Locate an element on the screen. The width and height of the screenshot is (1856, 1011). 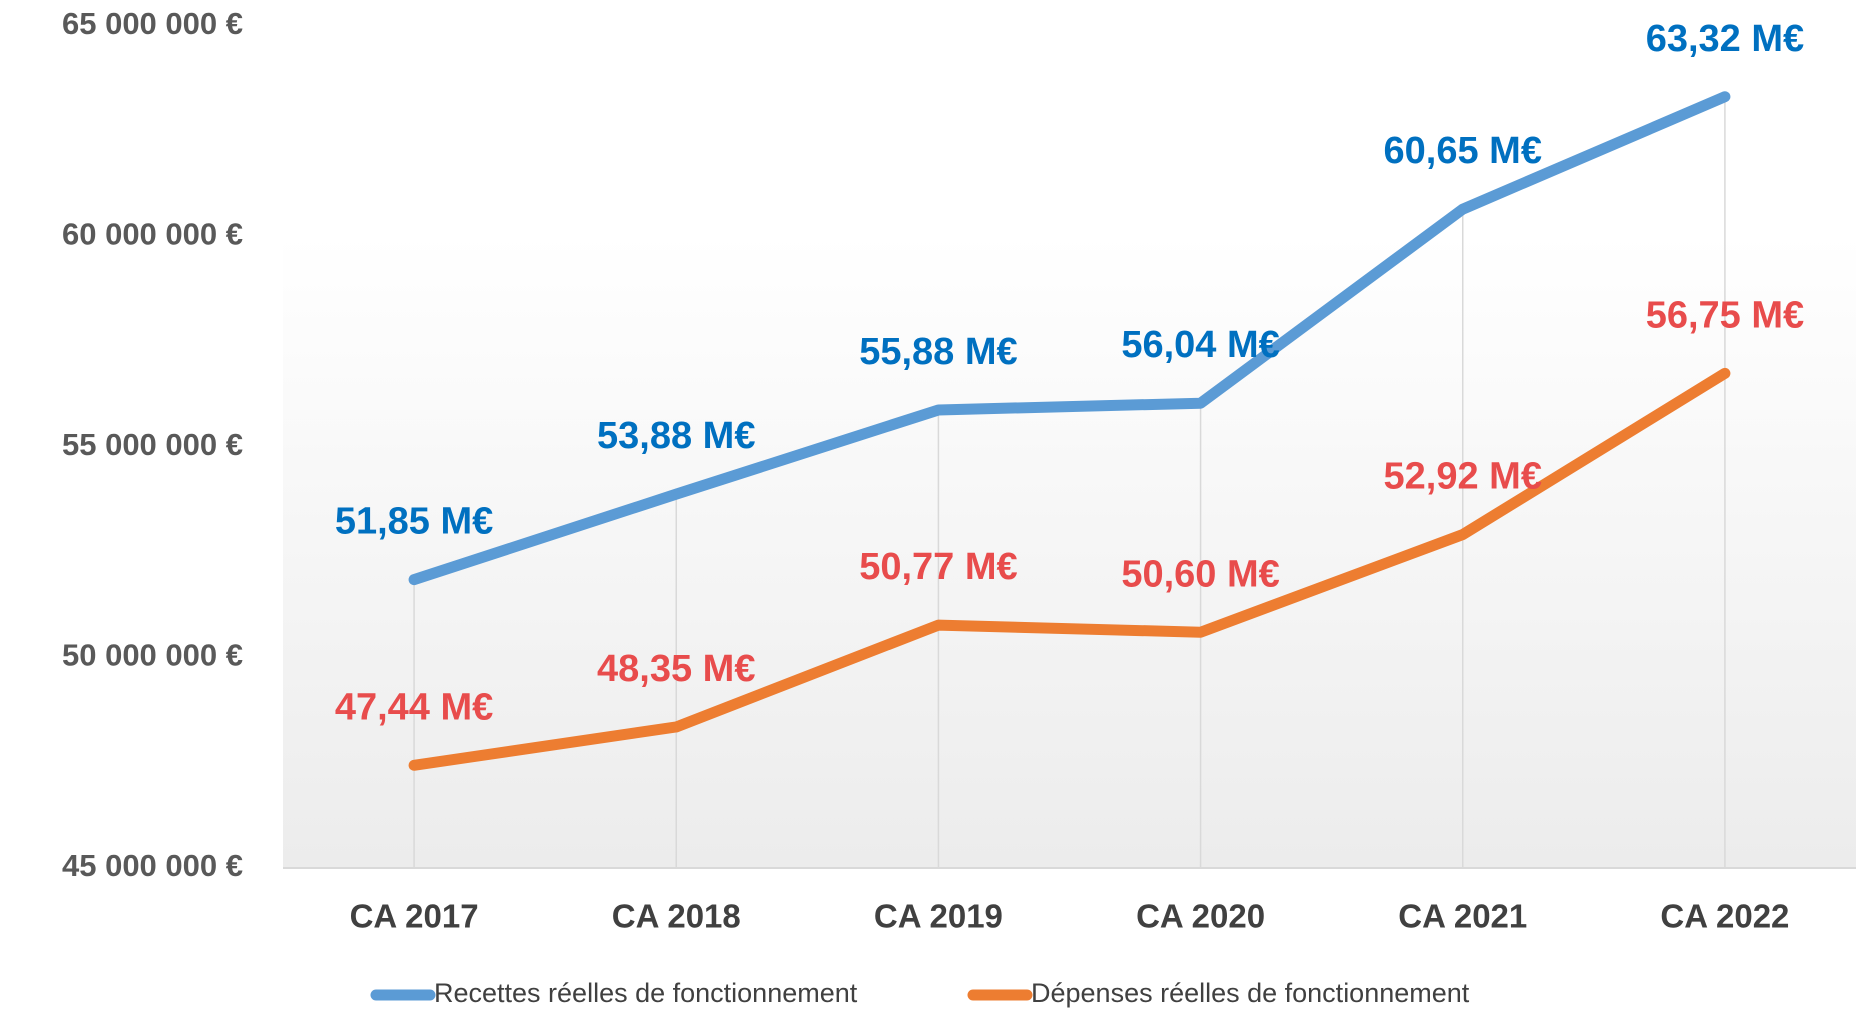
x-tick-label: CA 2022 is located at coordinates (1724, 916).